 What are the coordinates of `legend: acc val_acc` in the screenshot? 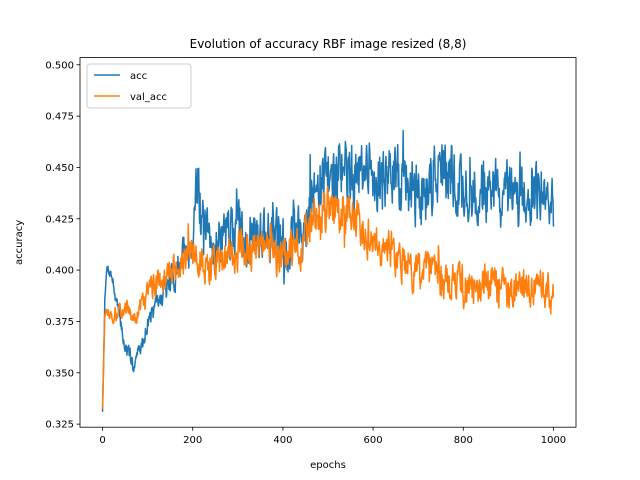 It's located at (139, 86).